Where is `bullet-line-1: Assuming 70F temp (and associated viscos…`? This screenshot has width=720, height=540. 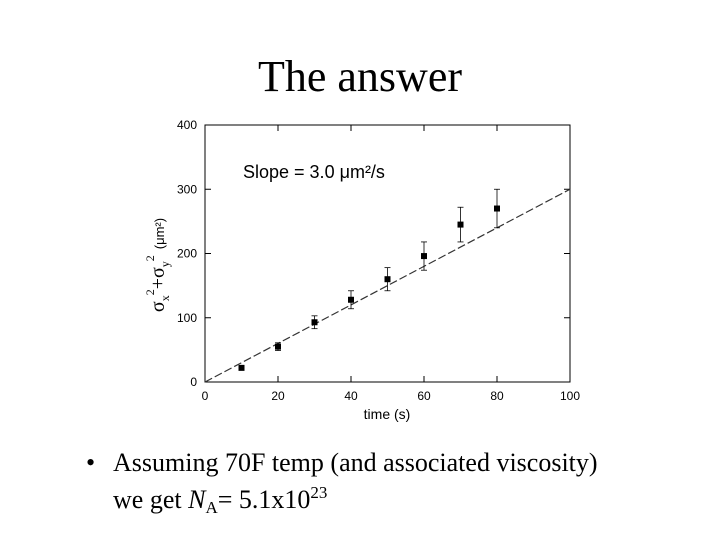 bullet-line-1: Assuming 70F temp (and associated viscos… is located at coordinates (355, 462).